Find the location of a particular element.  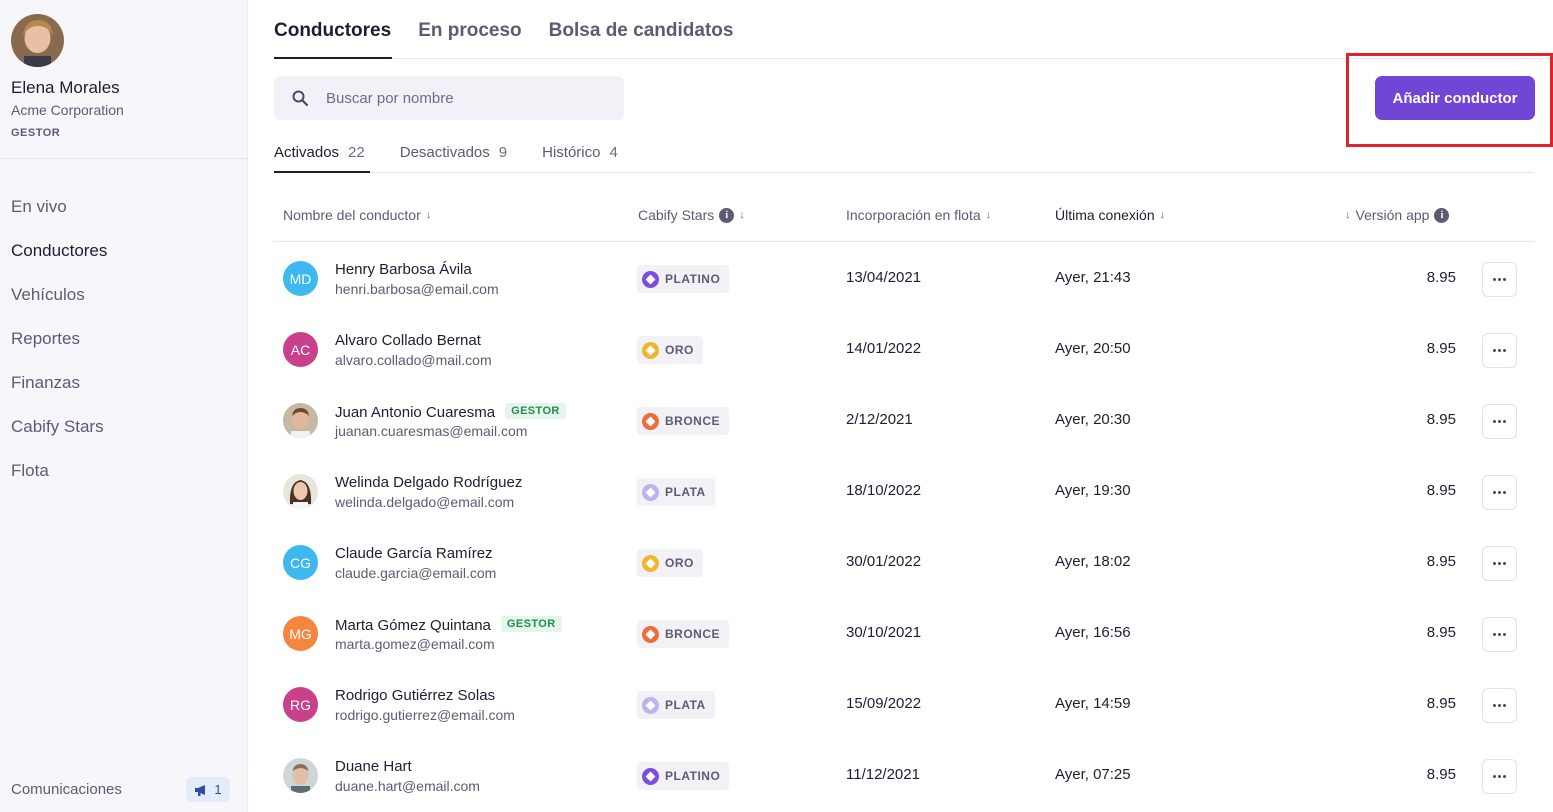

user-company: Acme Corporation is located at coordinates (67, 110).